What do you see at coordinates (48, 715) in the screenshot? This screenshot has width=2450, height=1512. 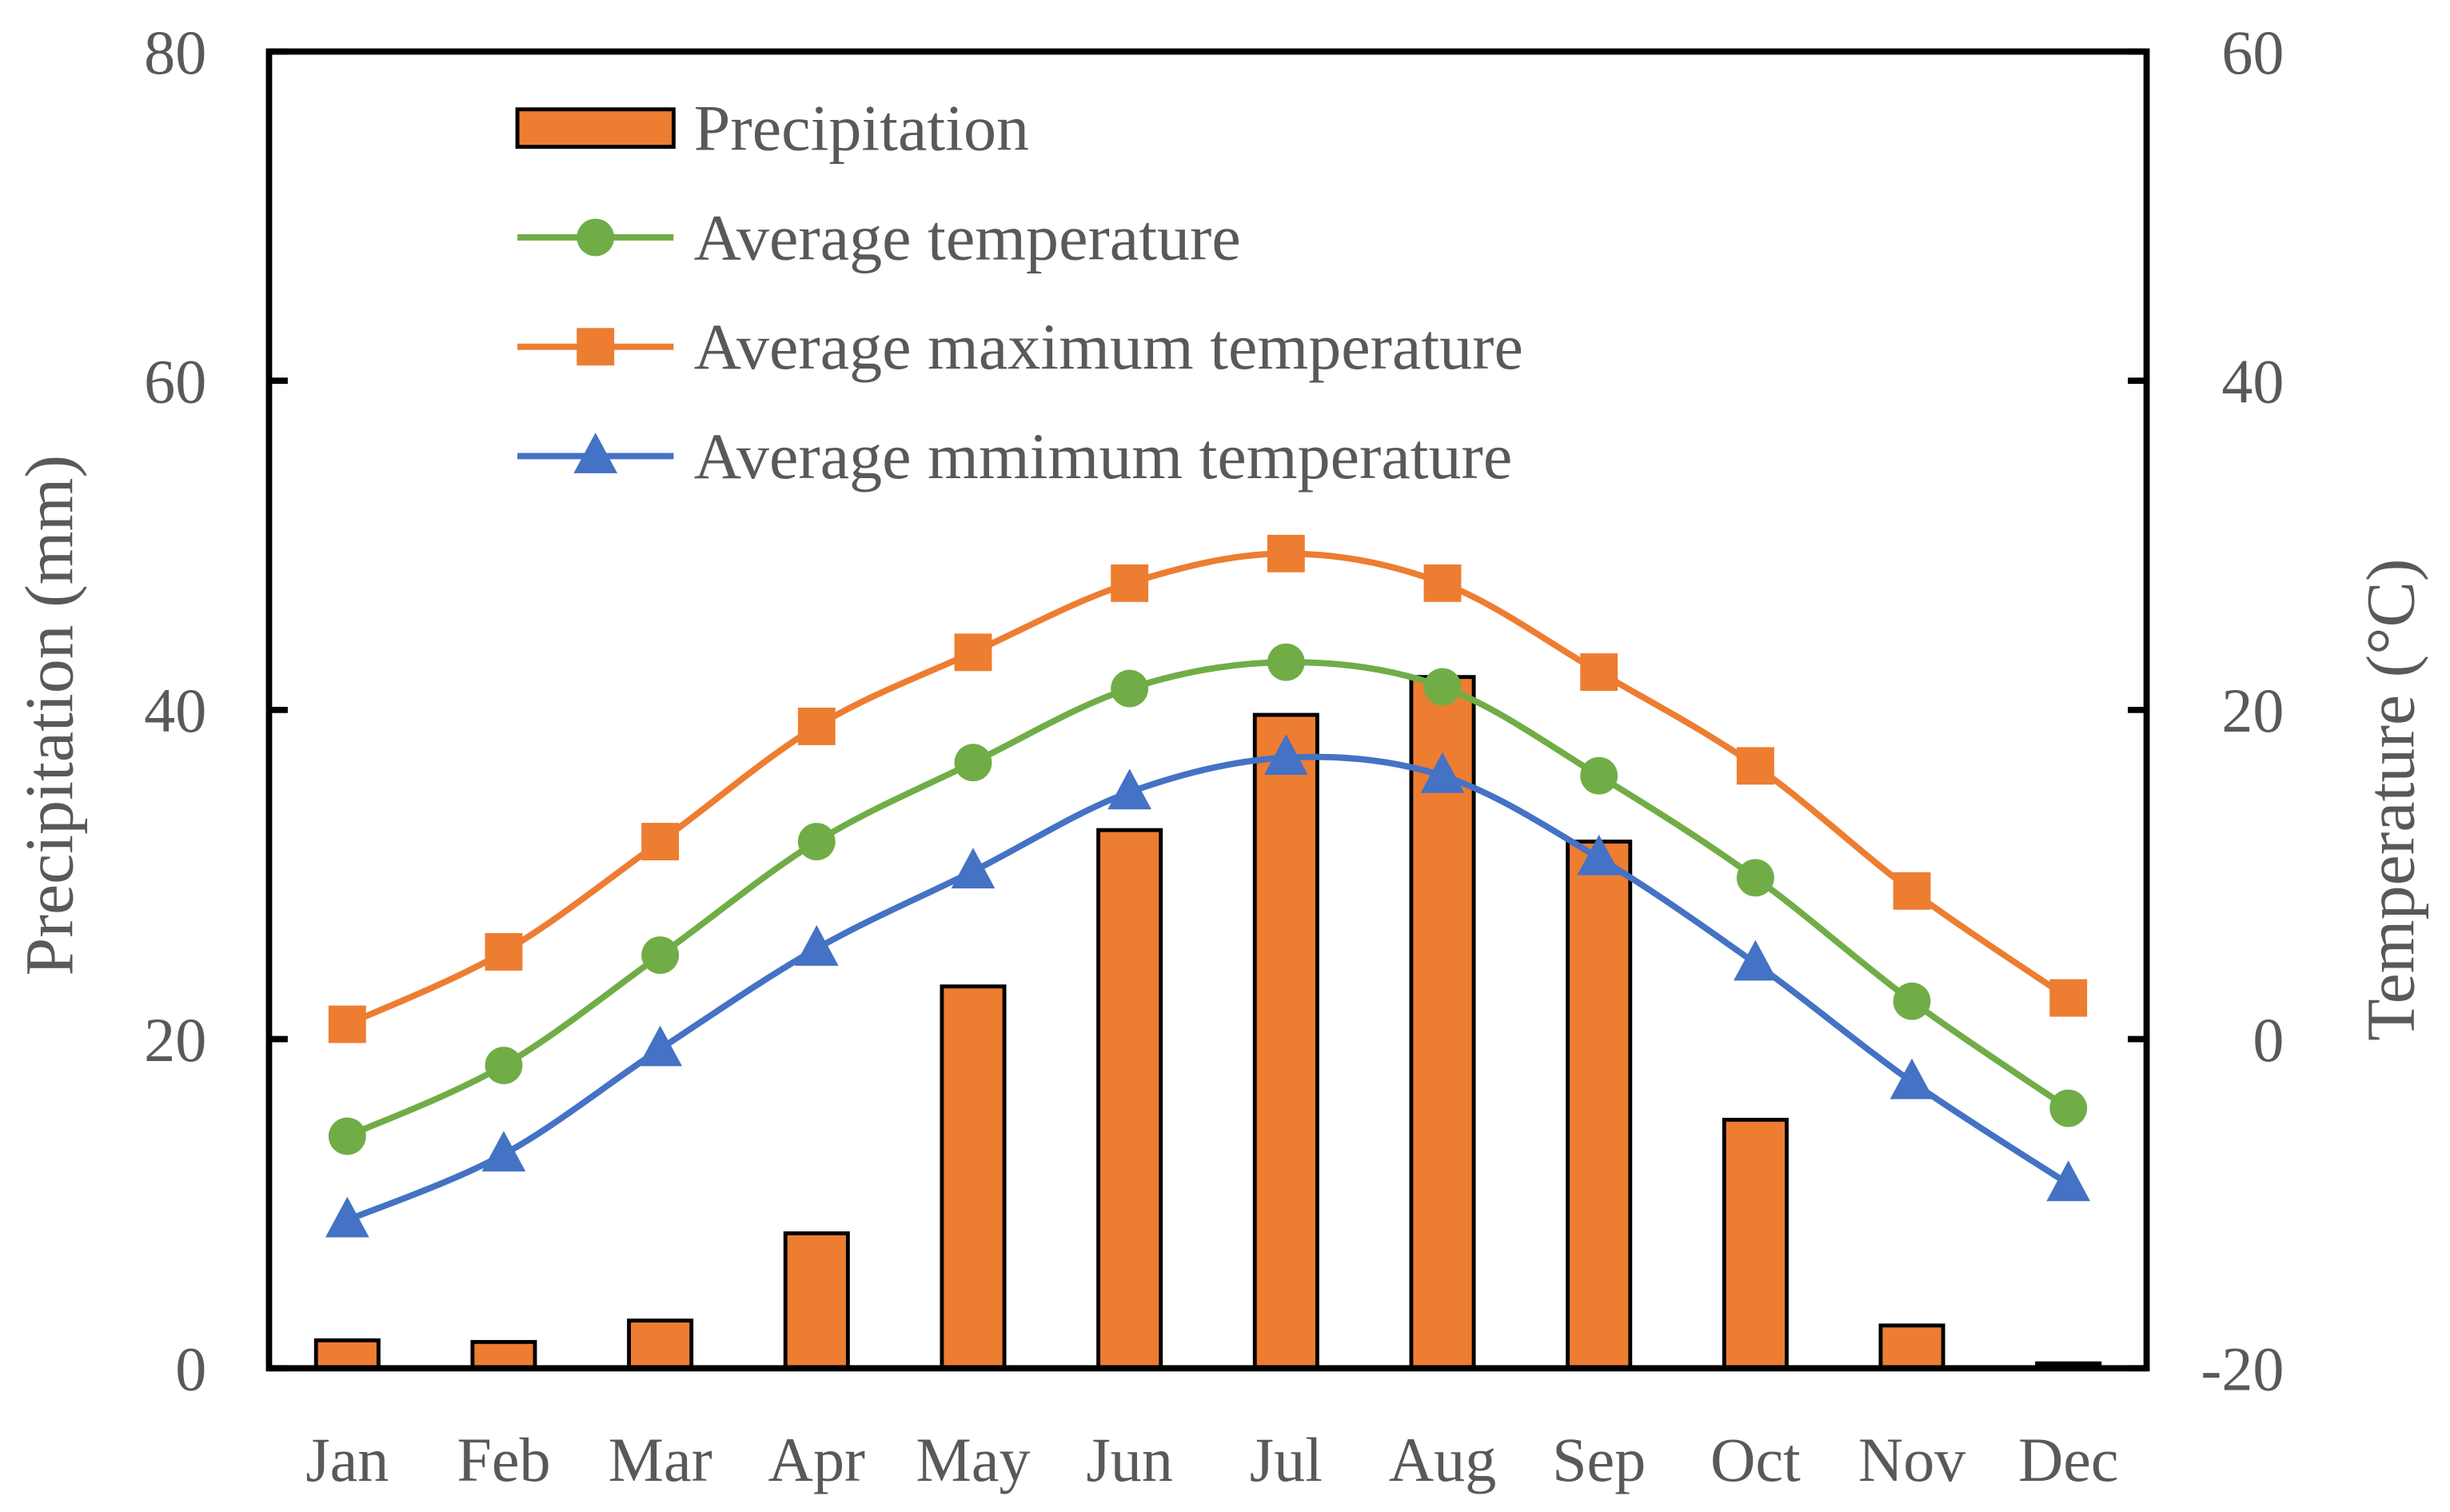 I see `y-axis-label: Precipitation (mm)` at bounding box center [48, 715].